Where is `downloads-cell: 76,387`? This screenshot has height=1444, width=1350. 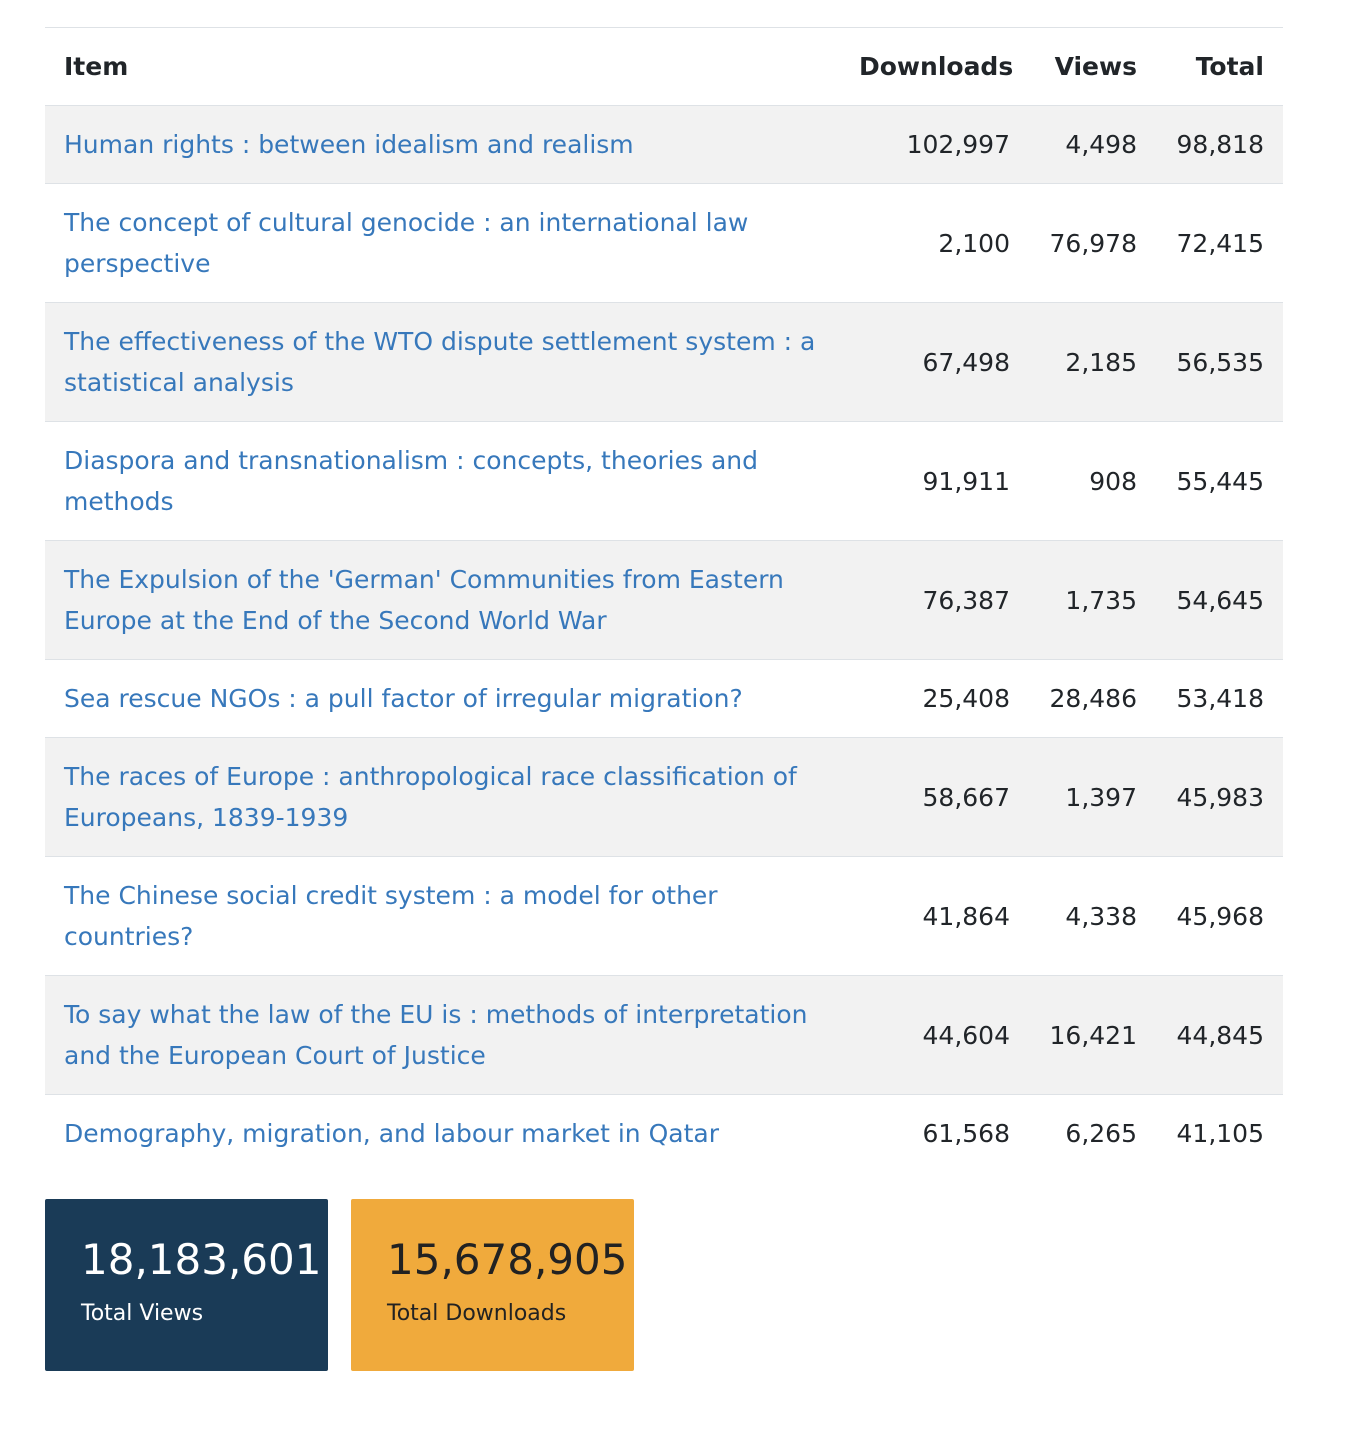 downloads-cell: 76,387 is located at coordinates (934, 600).